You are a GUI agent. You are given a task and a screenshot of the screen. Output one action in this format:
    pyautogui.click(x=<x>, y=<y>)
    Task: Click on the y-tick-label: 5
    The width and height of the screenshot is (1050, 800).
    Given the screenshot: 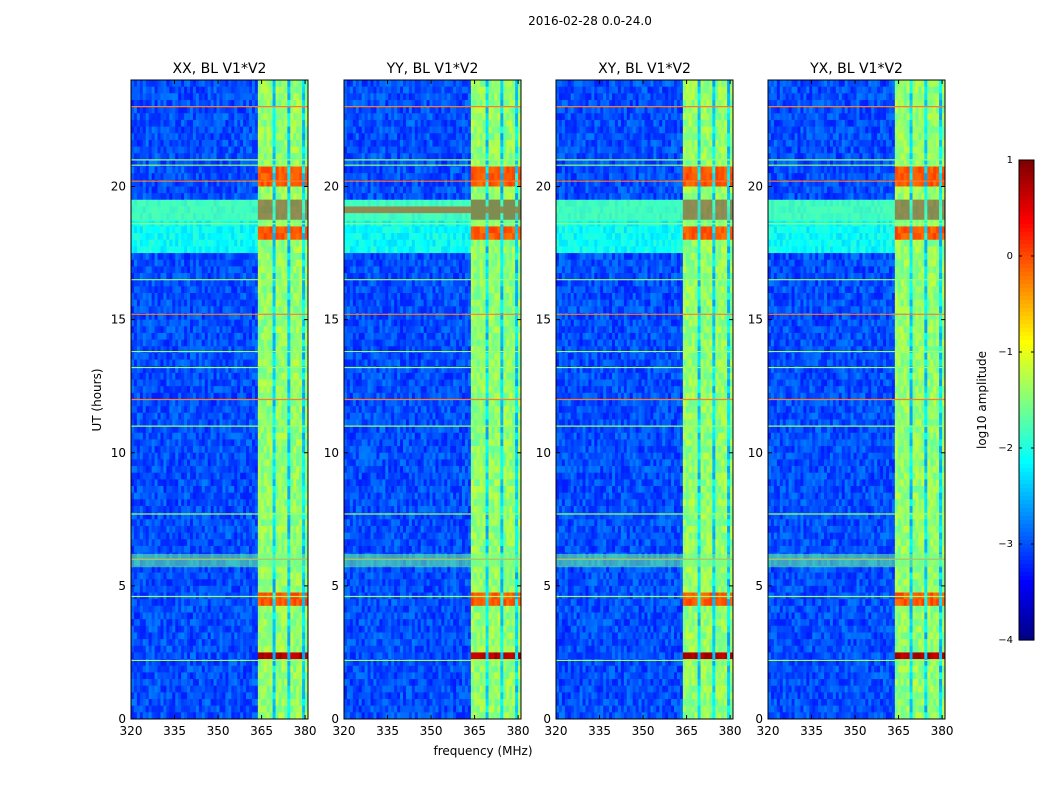 What is the action you would take?
    pyautogui.click(x=335, y=586)
    